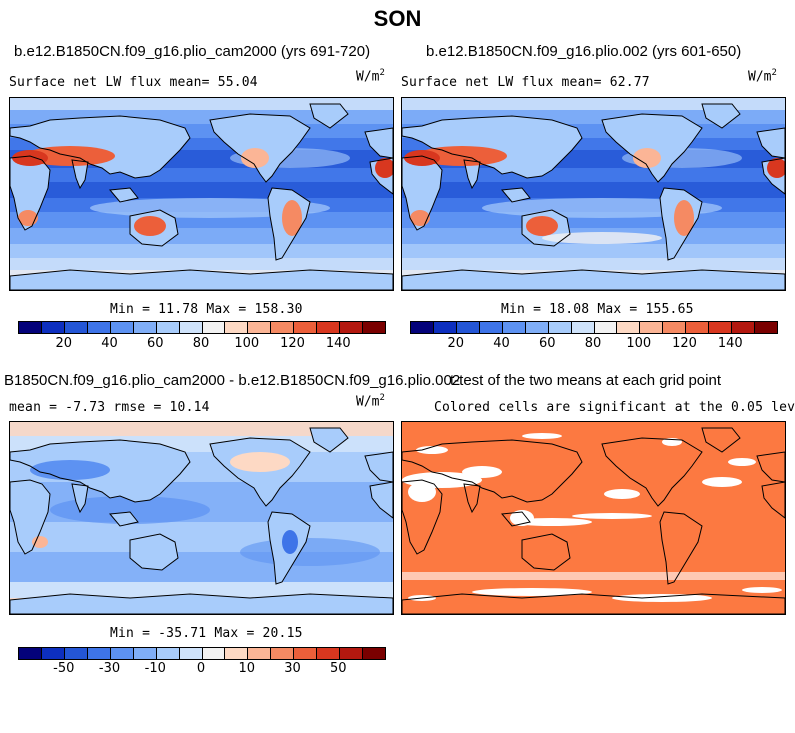  What do you see at coordinates (338, 668) in the screenshot?
I see `colorbar-tick-label: 50` at bounding box center [338, 668].